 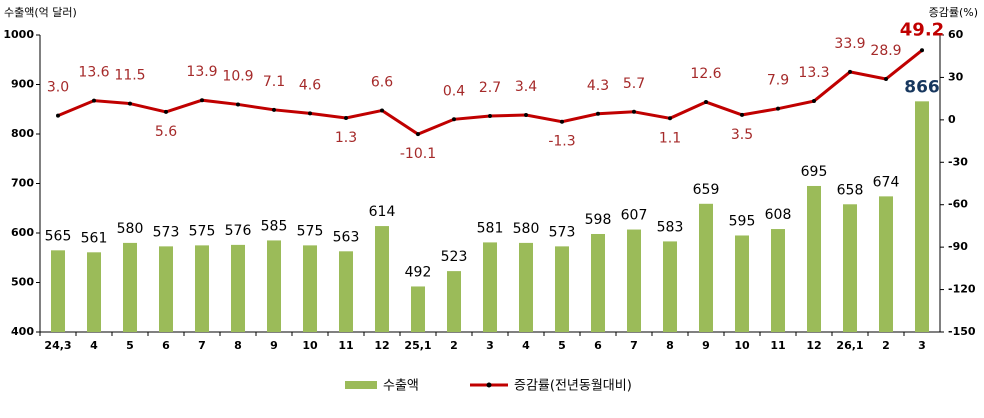 What do you see at coordinates (237, 76) in the screenshot?
I see `line-value-label: 10.9` at bounding box center [237, 76].